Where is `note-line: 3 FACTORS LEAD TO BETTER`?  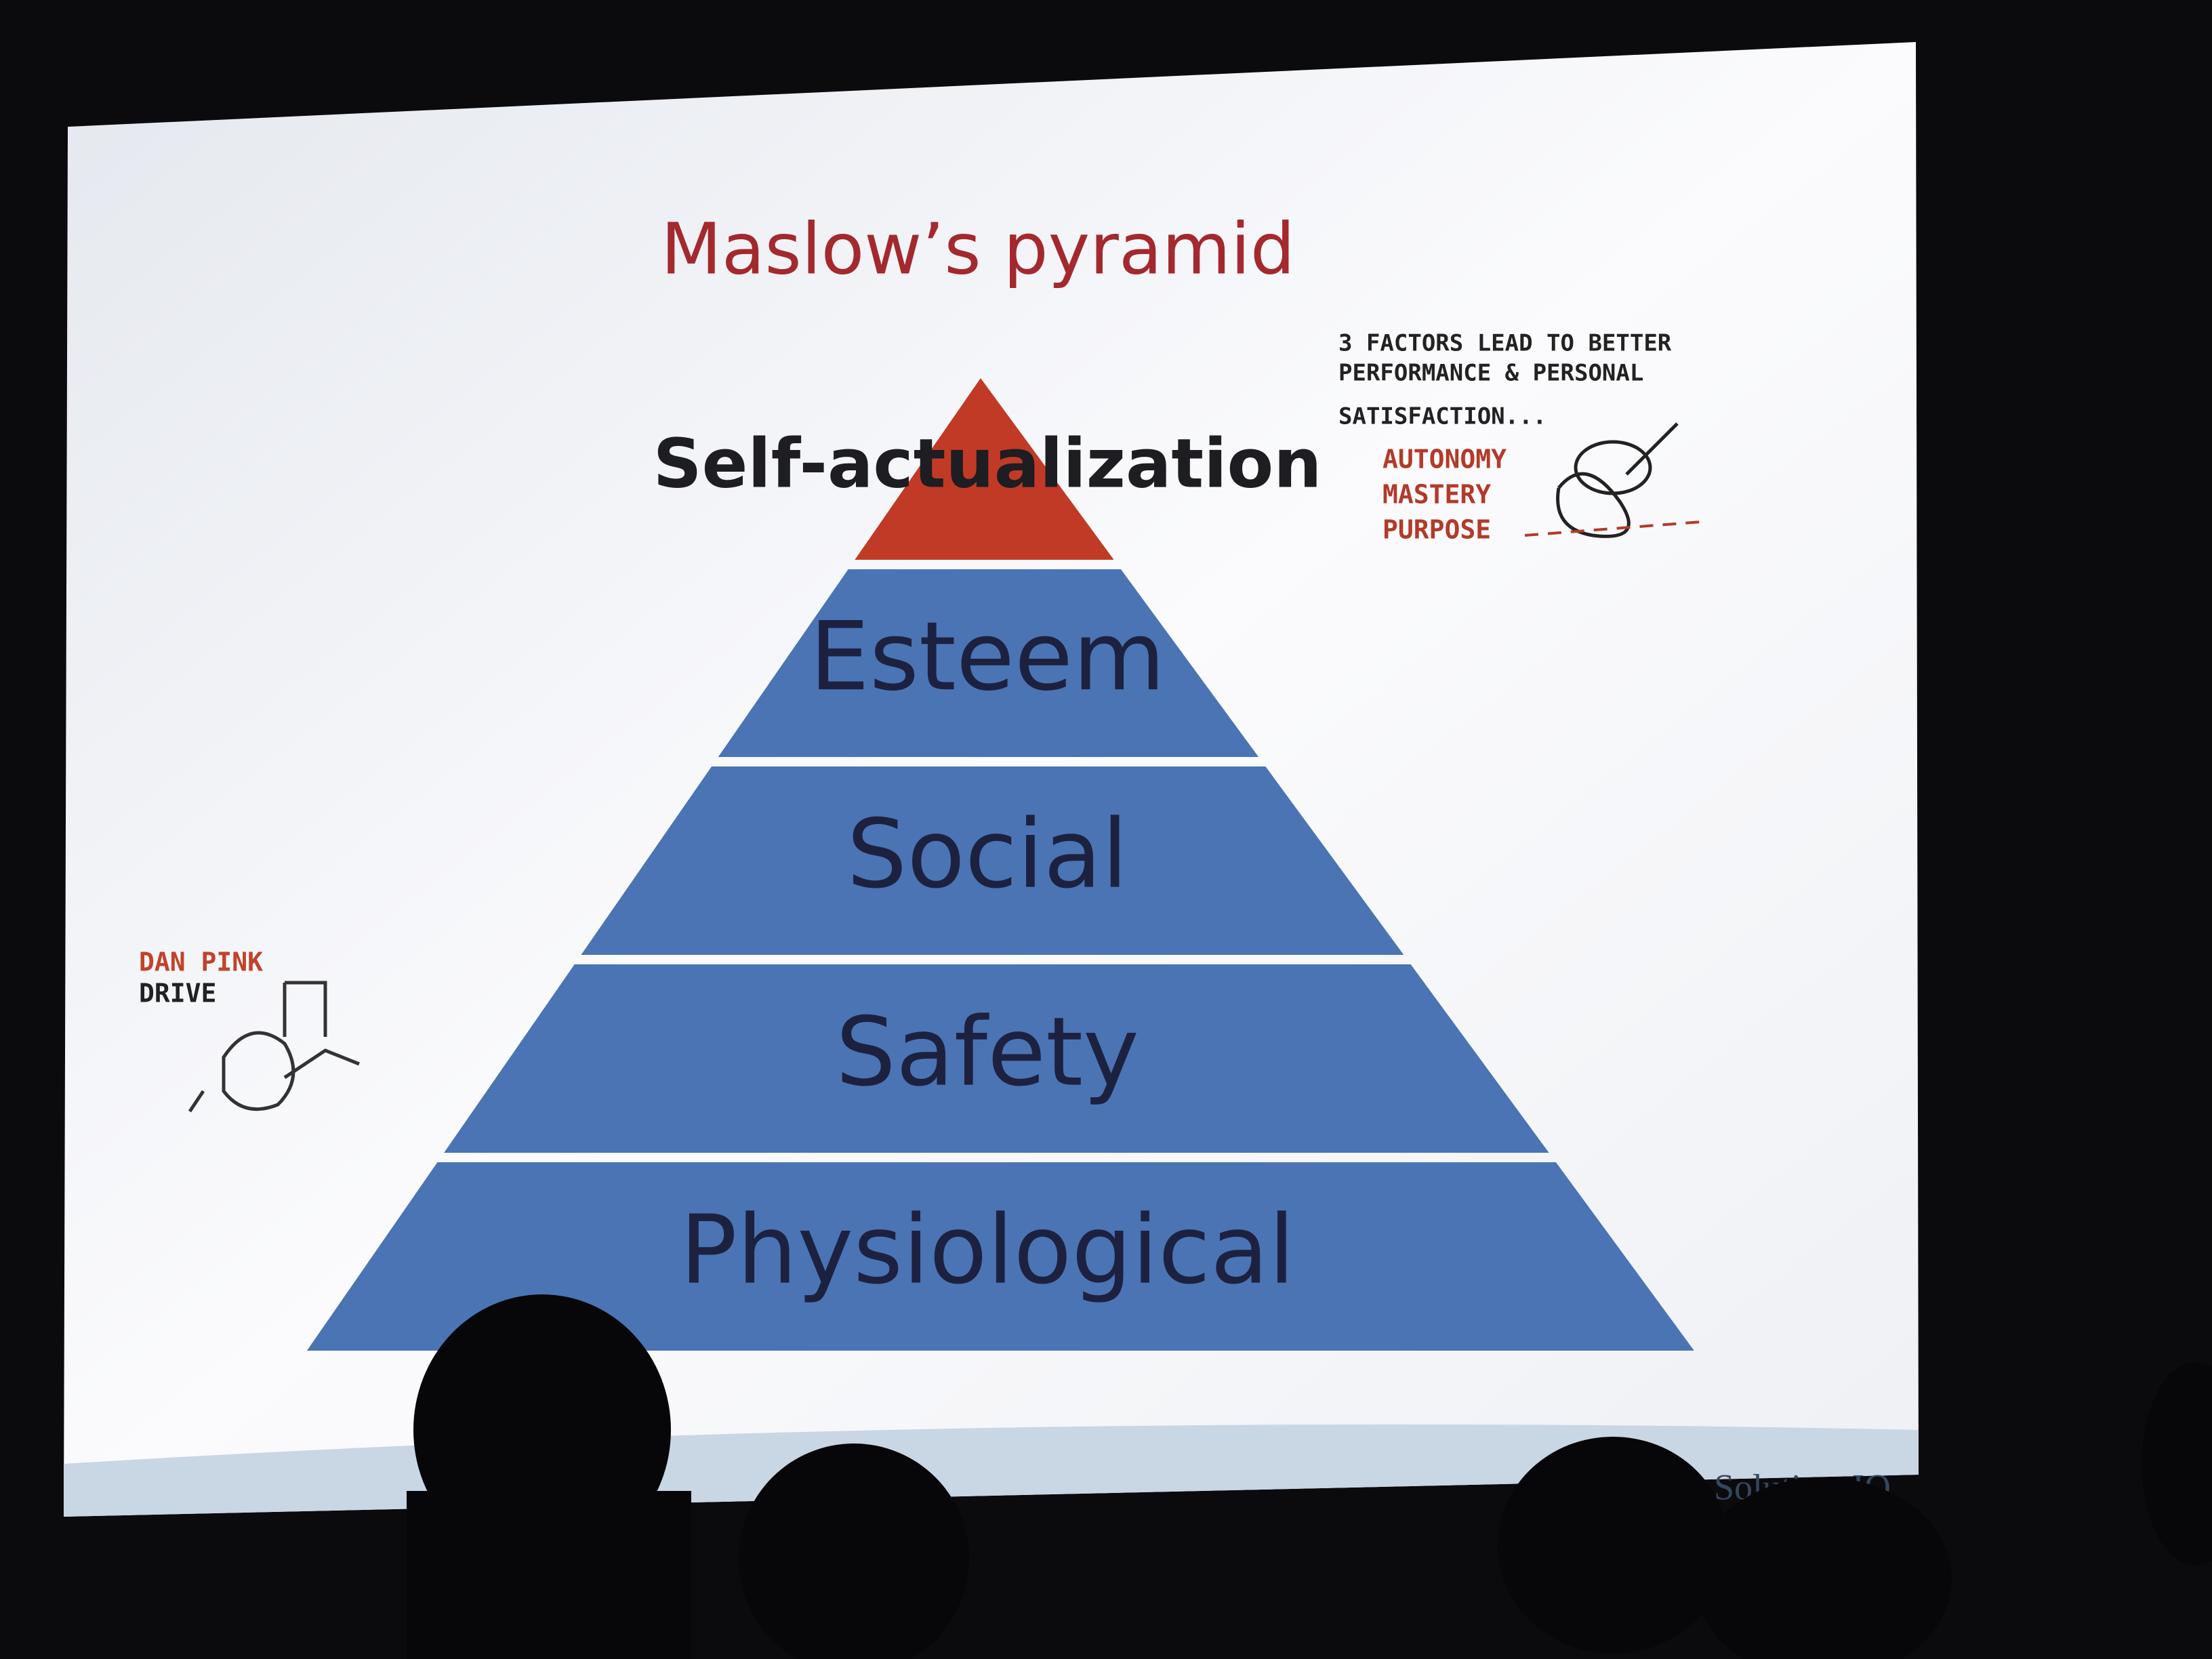 note-line: 3 FACTORS LEAD TO BETTER is located at coordinates (1505, 344).